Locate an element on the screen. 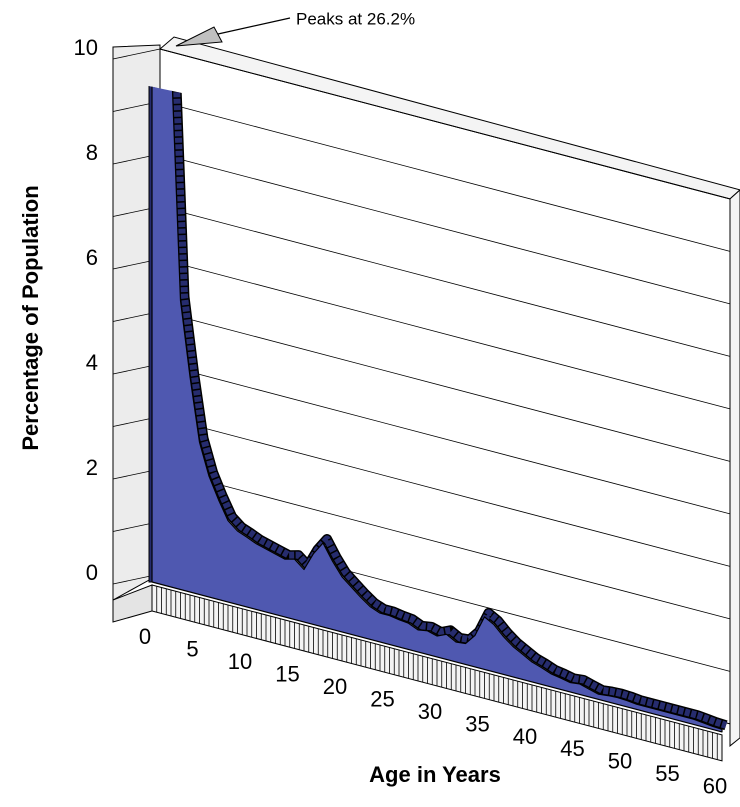 The width and height of the screenshot is (740, 807). wall-edge is located at coordinates (734, 468).